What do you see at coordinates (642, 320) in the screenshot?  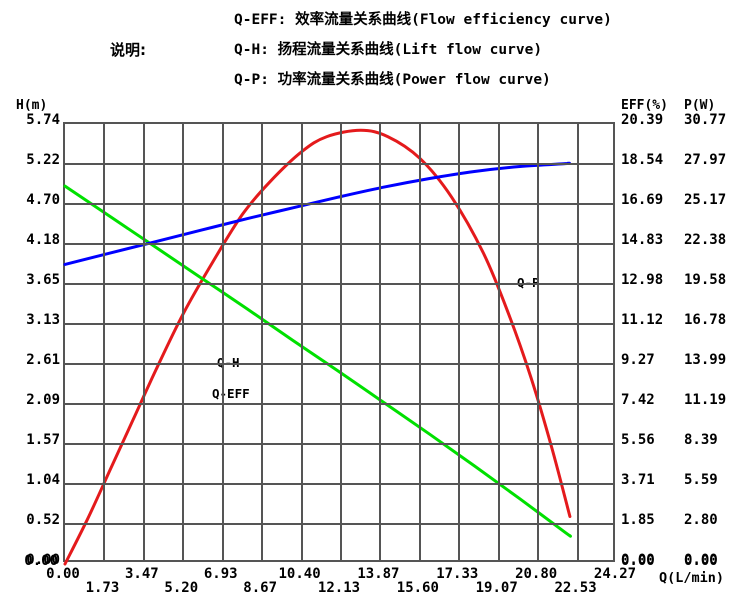 I see `y-axis-right-efficiency-tick-label: 11.12` at bounding box center [642, 320].